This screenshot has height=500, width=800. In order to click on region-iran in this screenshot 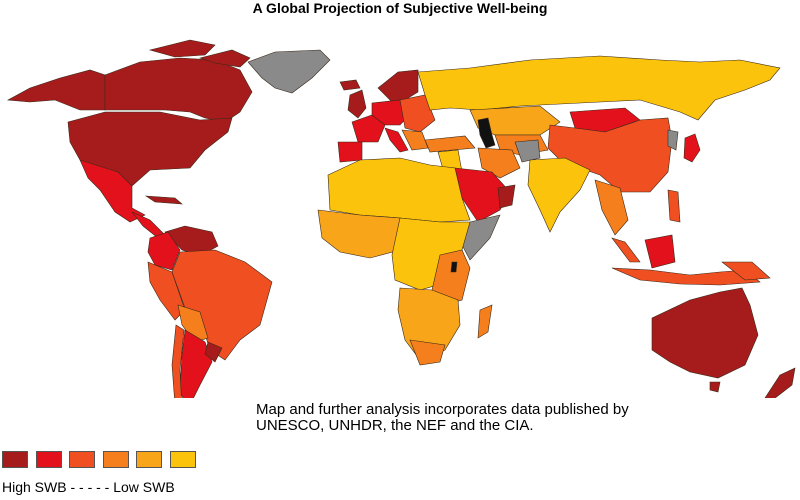, I will do `click(499, 163)`.